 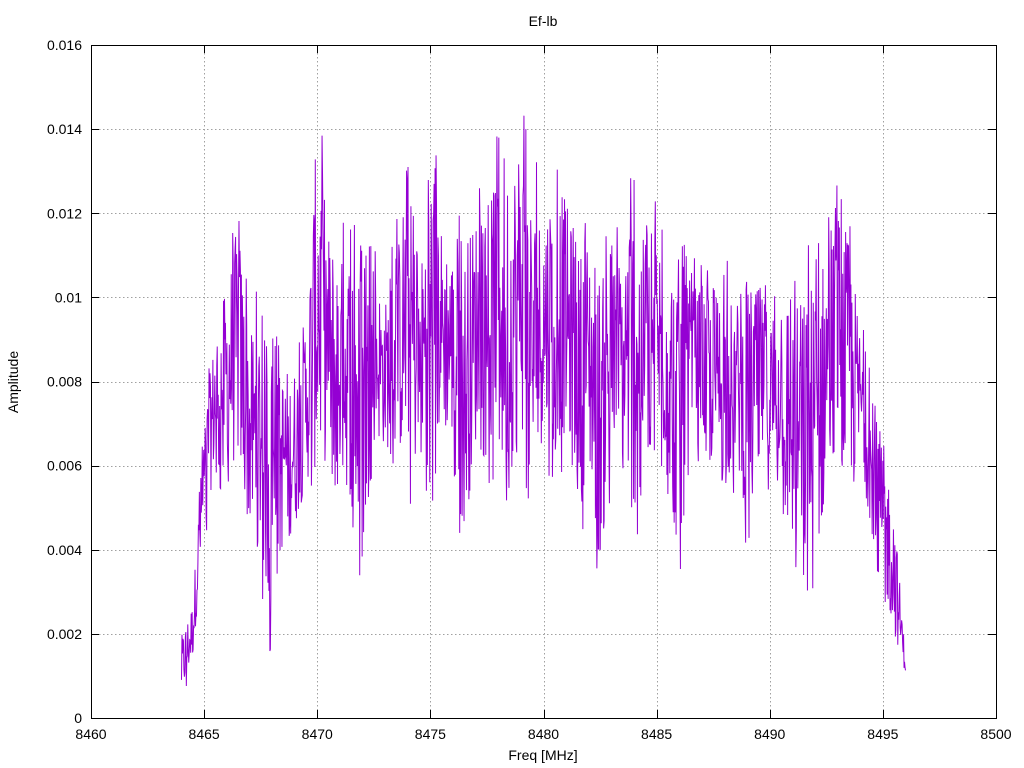 What do you see at coordinates (64, 466) in the screenshot?
I see `y-tick-label: 0.006` at bounding box center [64, 466].